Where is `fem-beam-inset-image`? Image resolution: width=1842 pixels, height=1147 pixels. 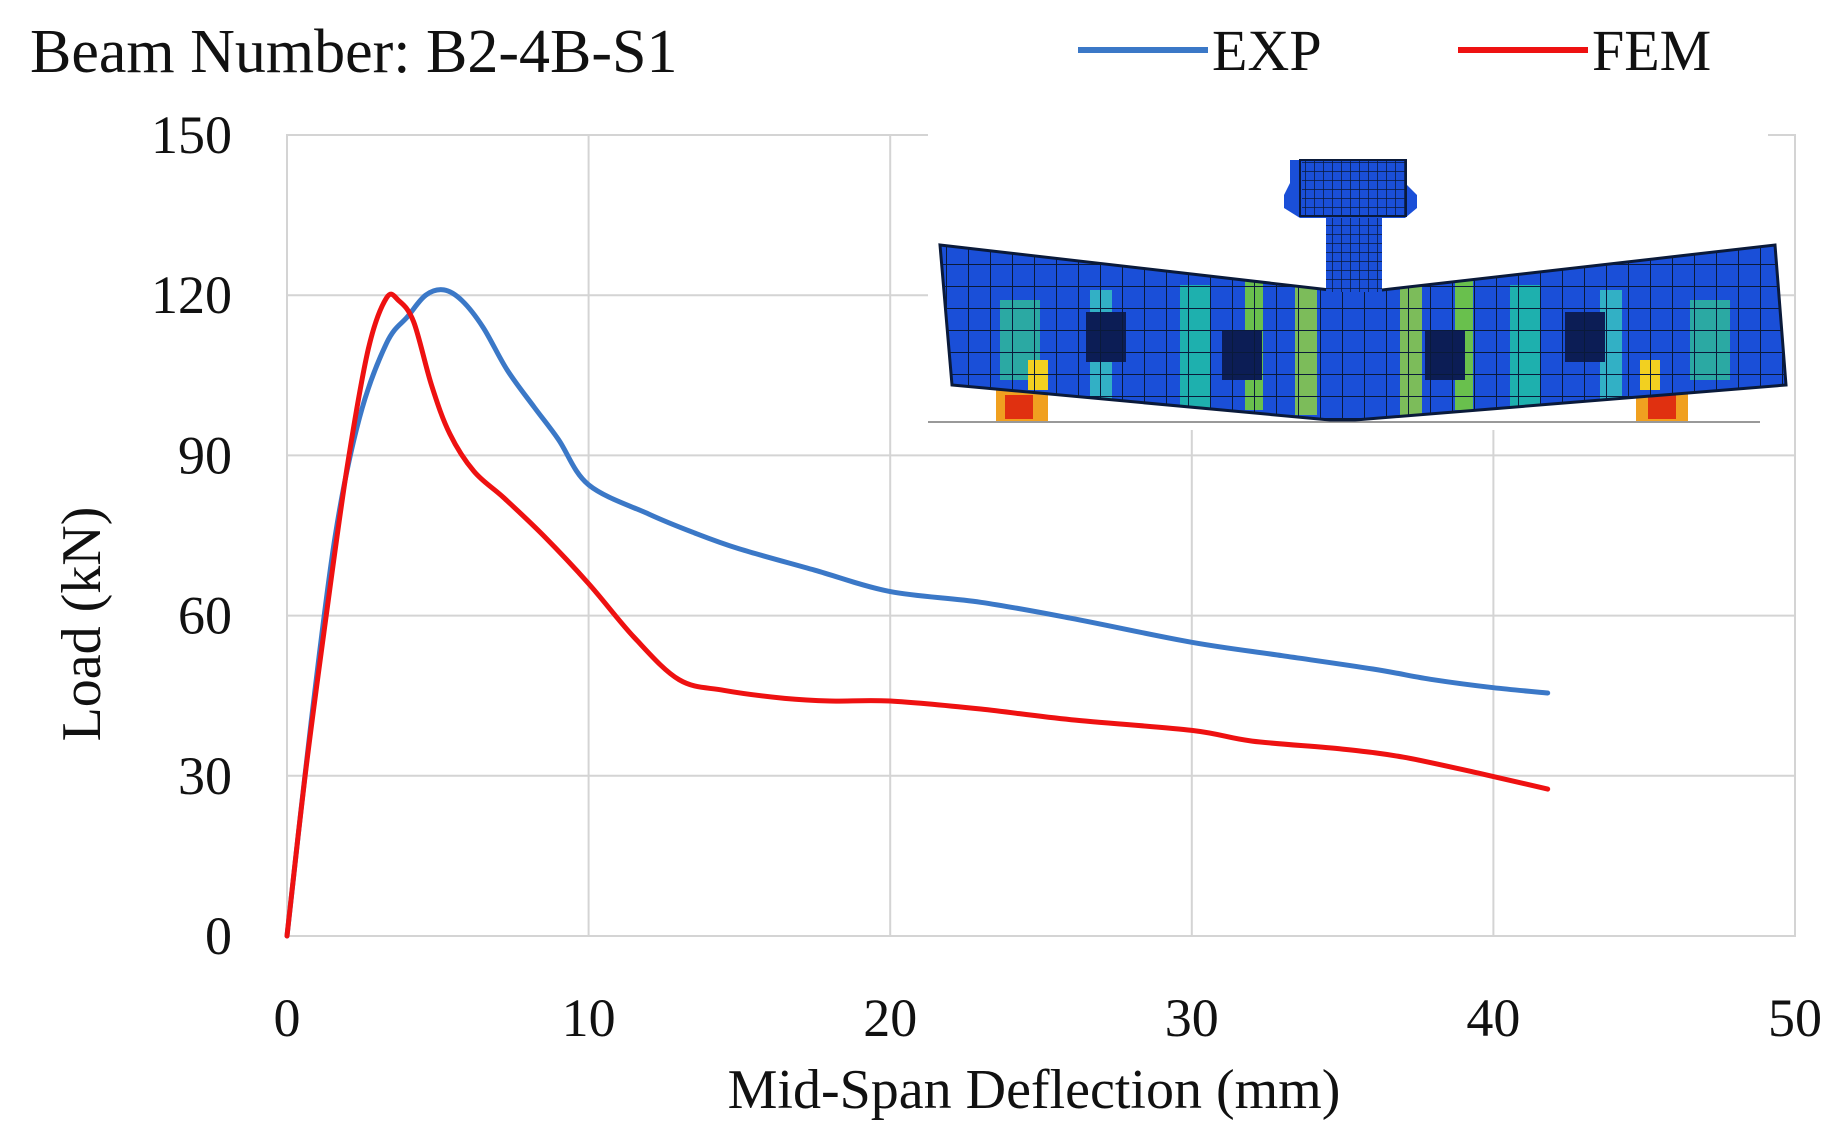 fem-beam-inset-image is located at coordinates (1358, 280).